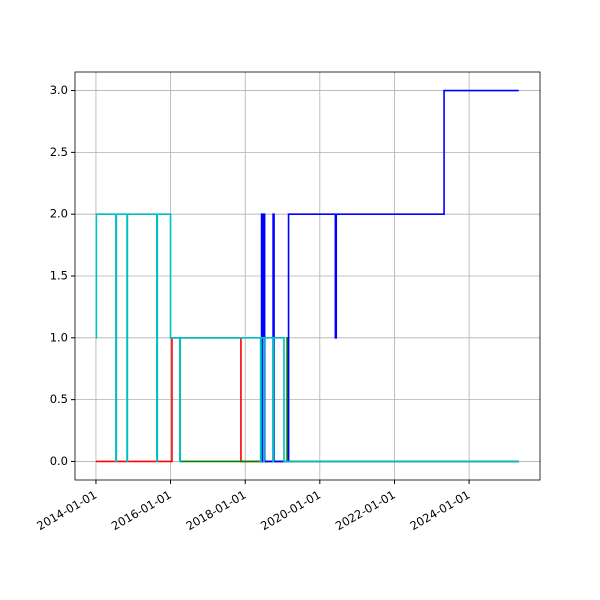 The height and width of the screenshot is (600, 600). Describe the element at coordinates (216, 511) in the screenshot. I see `x-tick-label: 2018-01-01` at that location.